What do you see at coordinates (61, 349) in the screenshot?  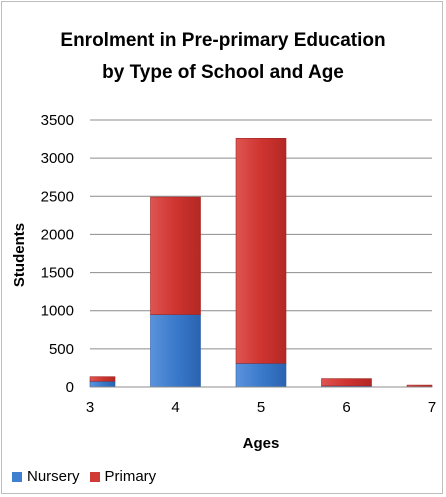 I see `y-tick-label: 500` at bounding box center [61, 349].